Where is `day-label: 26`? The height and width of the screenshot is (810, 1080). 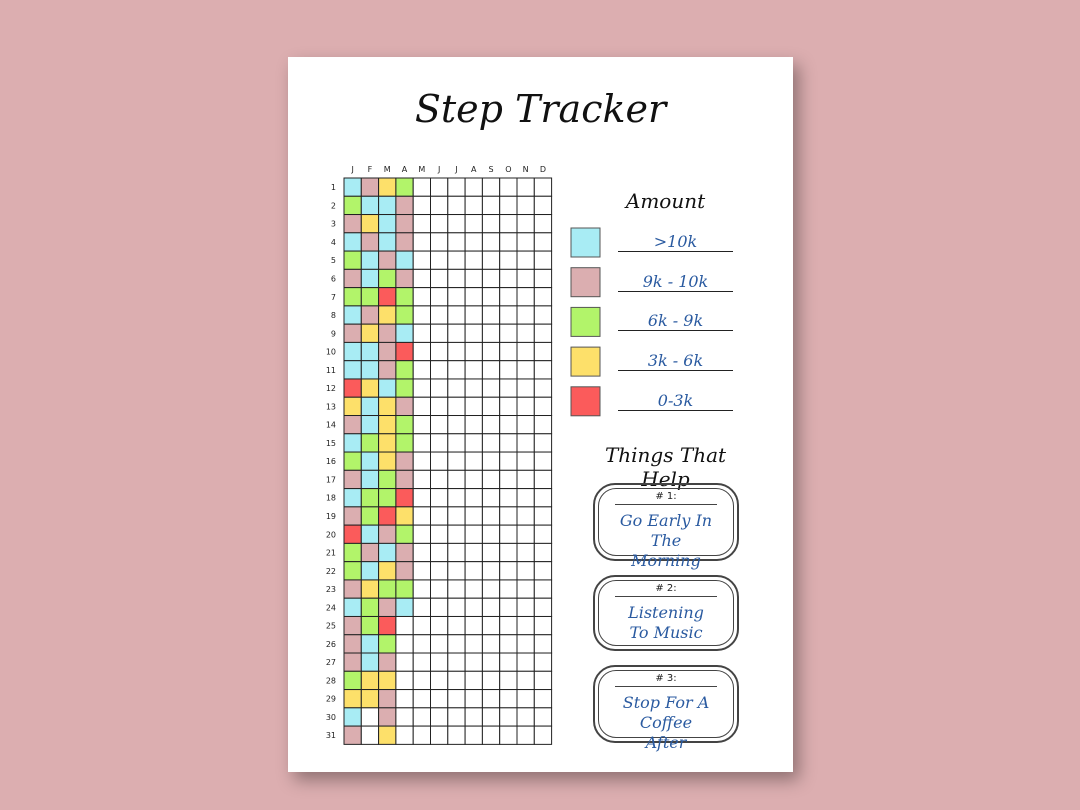
day-label: 26 is located at coordinates (331, 644).